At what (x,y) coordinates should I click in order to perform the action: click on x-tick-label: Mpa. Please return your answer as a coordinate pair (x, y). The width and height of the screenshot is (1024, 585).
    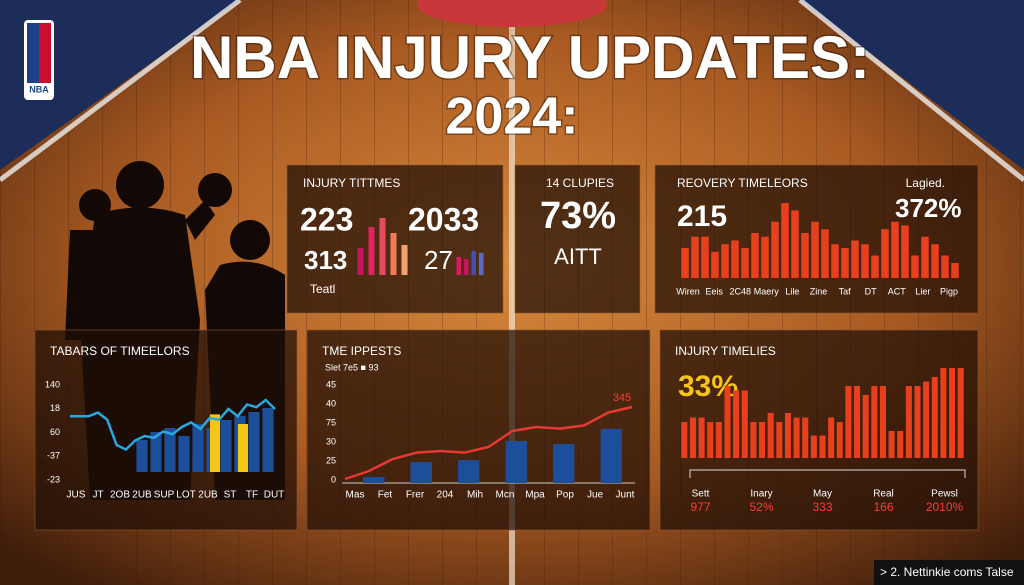
    Looking at the image, I should click on (535, 495).